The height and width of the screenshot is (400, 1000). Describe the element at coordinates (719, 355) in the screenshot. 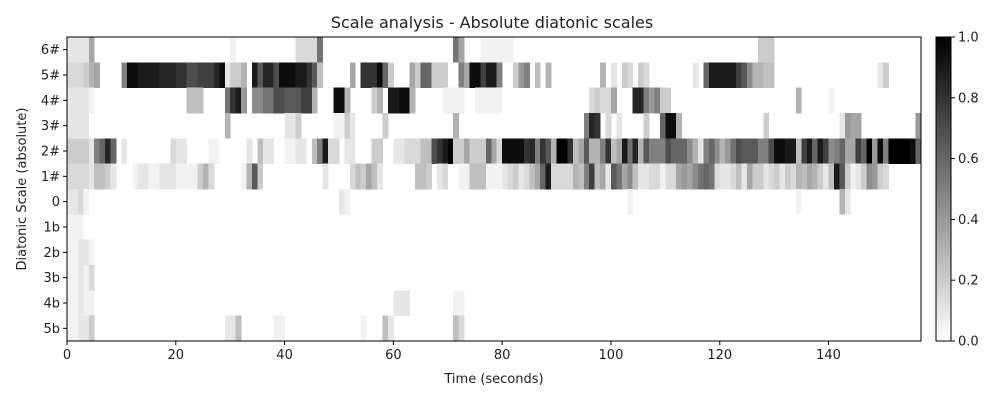

I see `x-tick-label: 120` at that location.